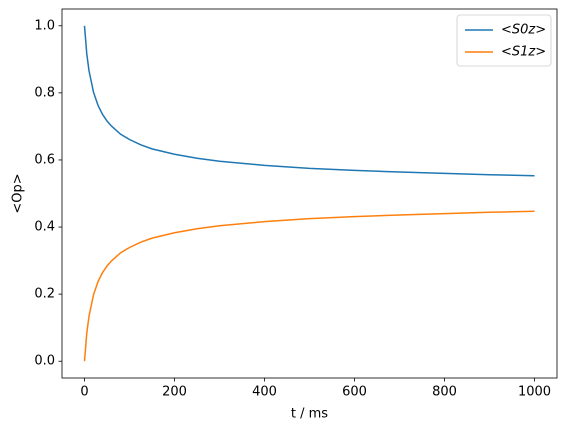 The image size is (567, 432). What do you see at coordinates (44, 227) in the screenshot?
I see `y-tick-label: 0.4` at bounding box center [44, 227].